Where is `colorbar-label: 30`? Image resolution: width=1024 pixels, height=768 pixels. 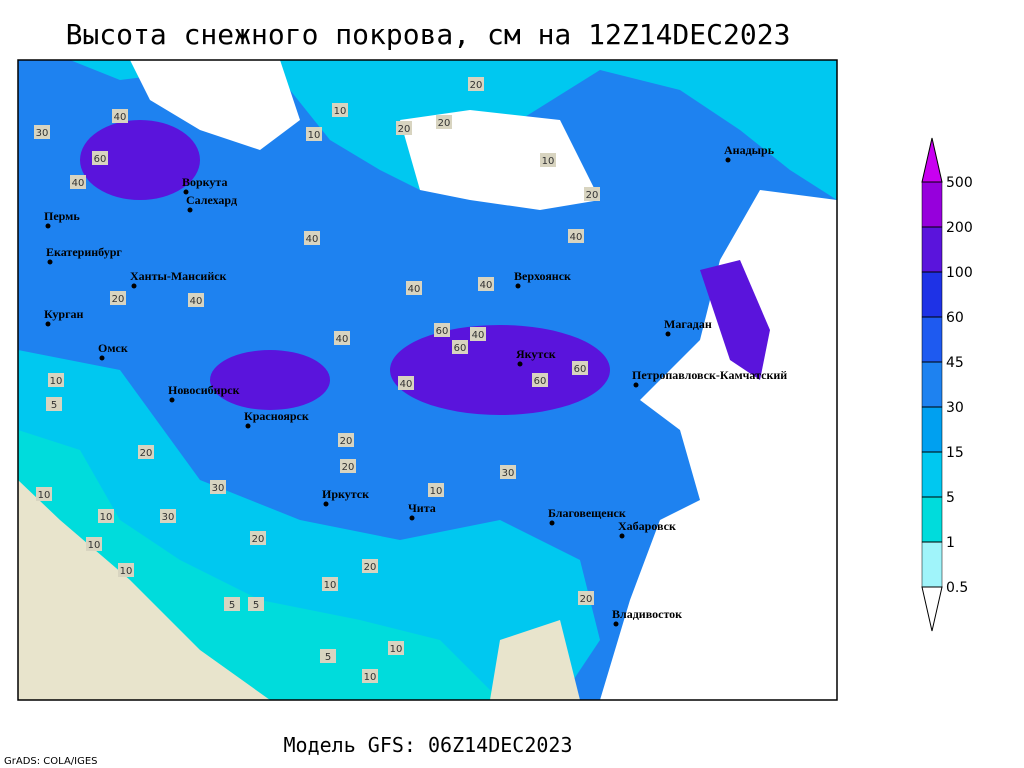
colorbar-label: 30 is located at coordinates (955, 408).